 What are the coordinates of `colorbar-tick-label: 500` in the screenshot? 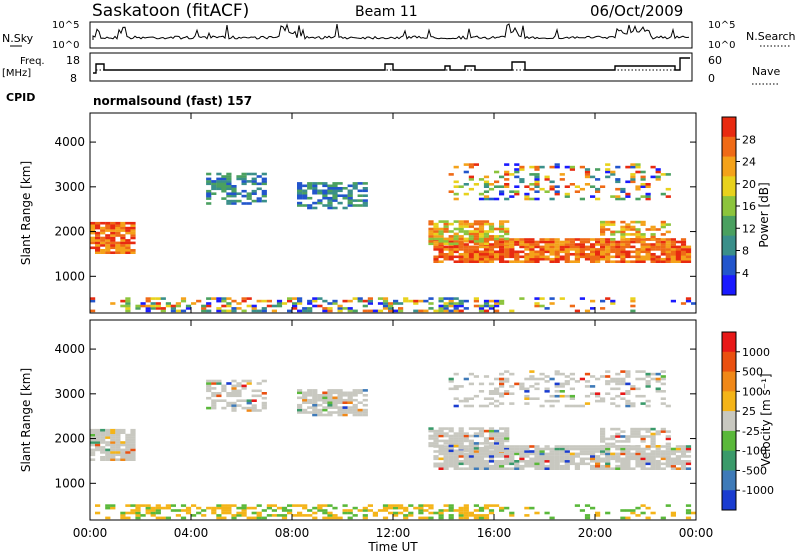 It's located at (752, 372).